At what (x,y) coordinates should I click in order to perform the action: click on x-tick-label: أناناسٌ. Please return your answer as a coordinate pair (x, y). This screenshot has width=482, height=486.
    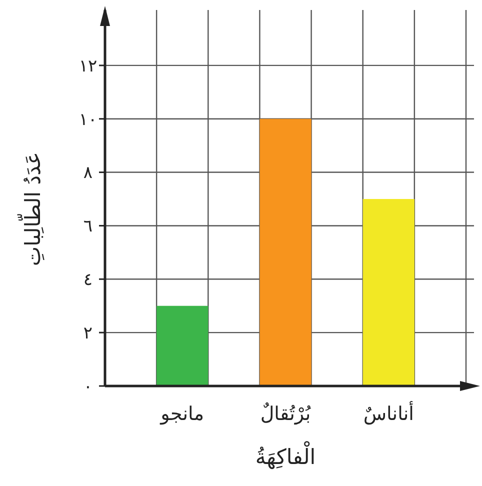
    Looking at the image, I should click on (388, 413).